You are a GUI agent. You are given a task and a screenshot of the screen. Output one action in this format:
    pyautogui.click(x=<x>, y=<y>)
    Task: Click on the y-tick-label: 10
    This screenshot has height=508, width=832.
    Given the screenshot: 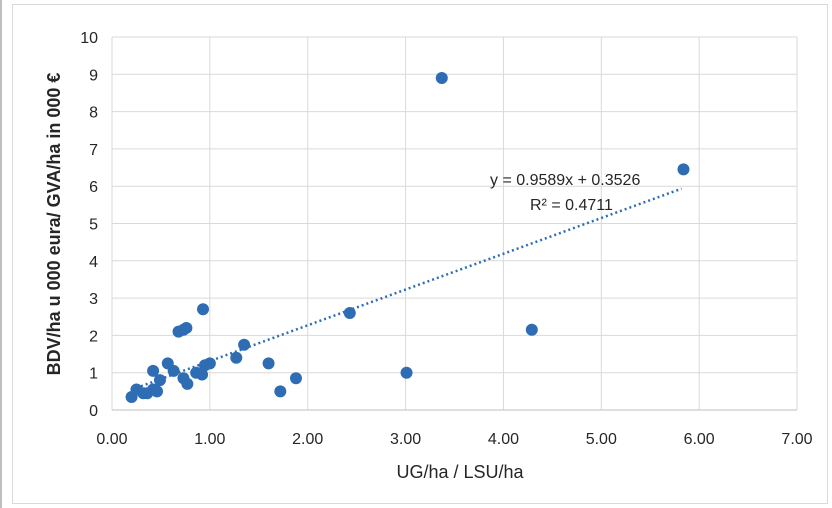 What is the action you would take?
    pyautogui.click(x=89, y=38)
    